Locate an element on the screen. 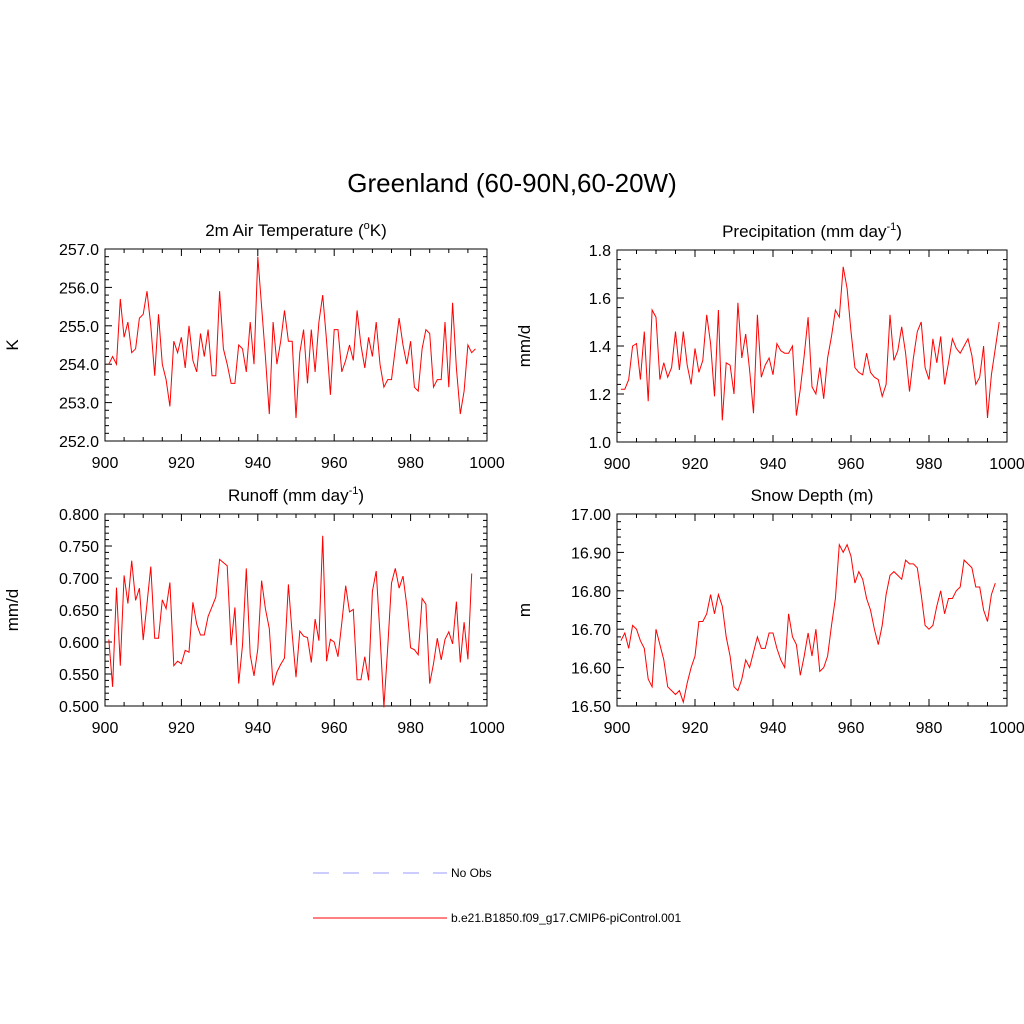 This screenshot has width=1024, height=1024. y-tick-label: 16.90 is located at coordinates (591, 553).